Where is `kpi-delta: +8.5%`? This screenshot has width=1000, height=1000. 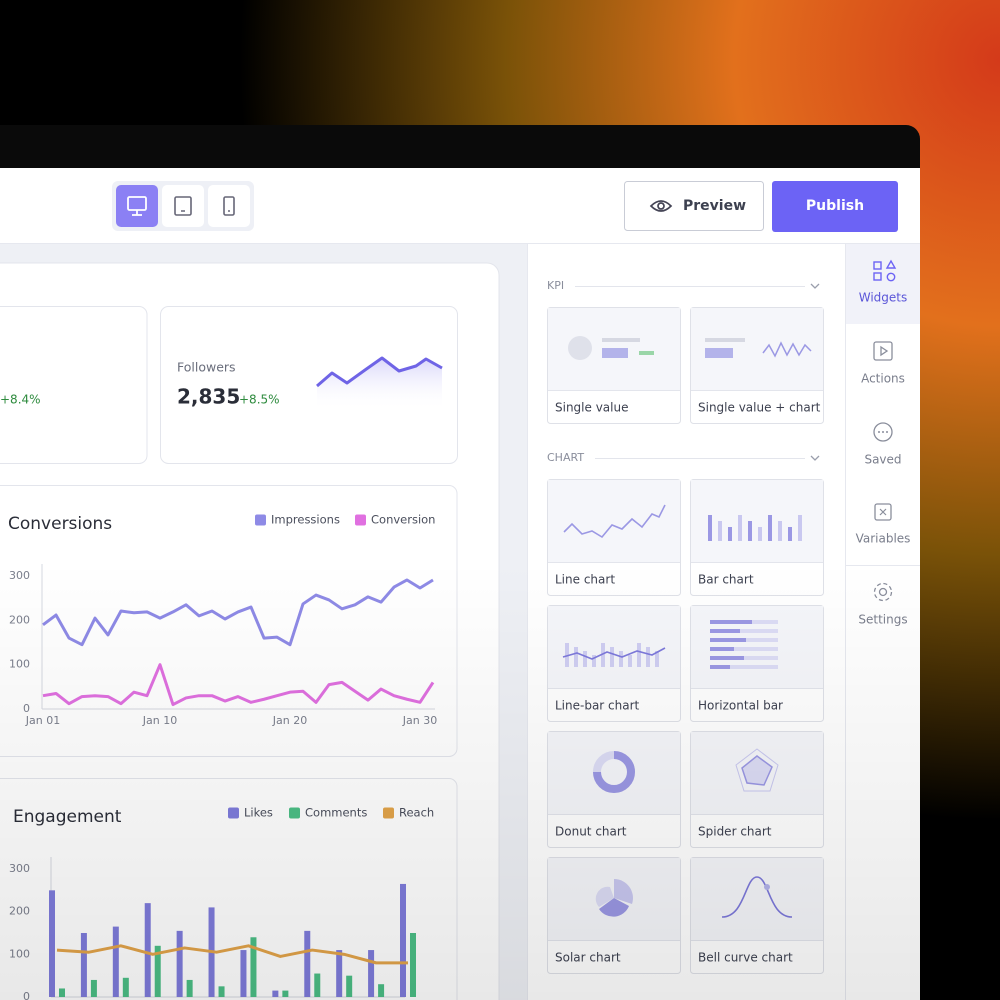 kpi-delta: +8.5% is located at coordinates (259, 400).